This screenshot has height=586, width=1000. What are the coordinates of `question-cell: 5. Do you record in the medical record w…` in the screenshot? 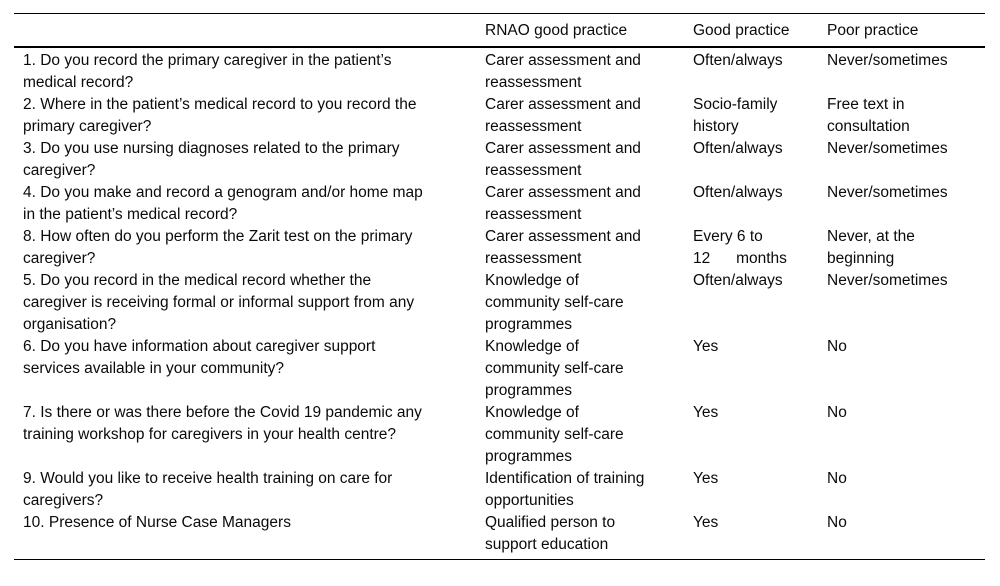 It's located at (219, 302).